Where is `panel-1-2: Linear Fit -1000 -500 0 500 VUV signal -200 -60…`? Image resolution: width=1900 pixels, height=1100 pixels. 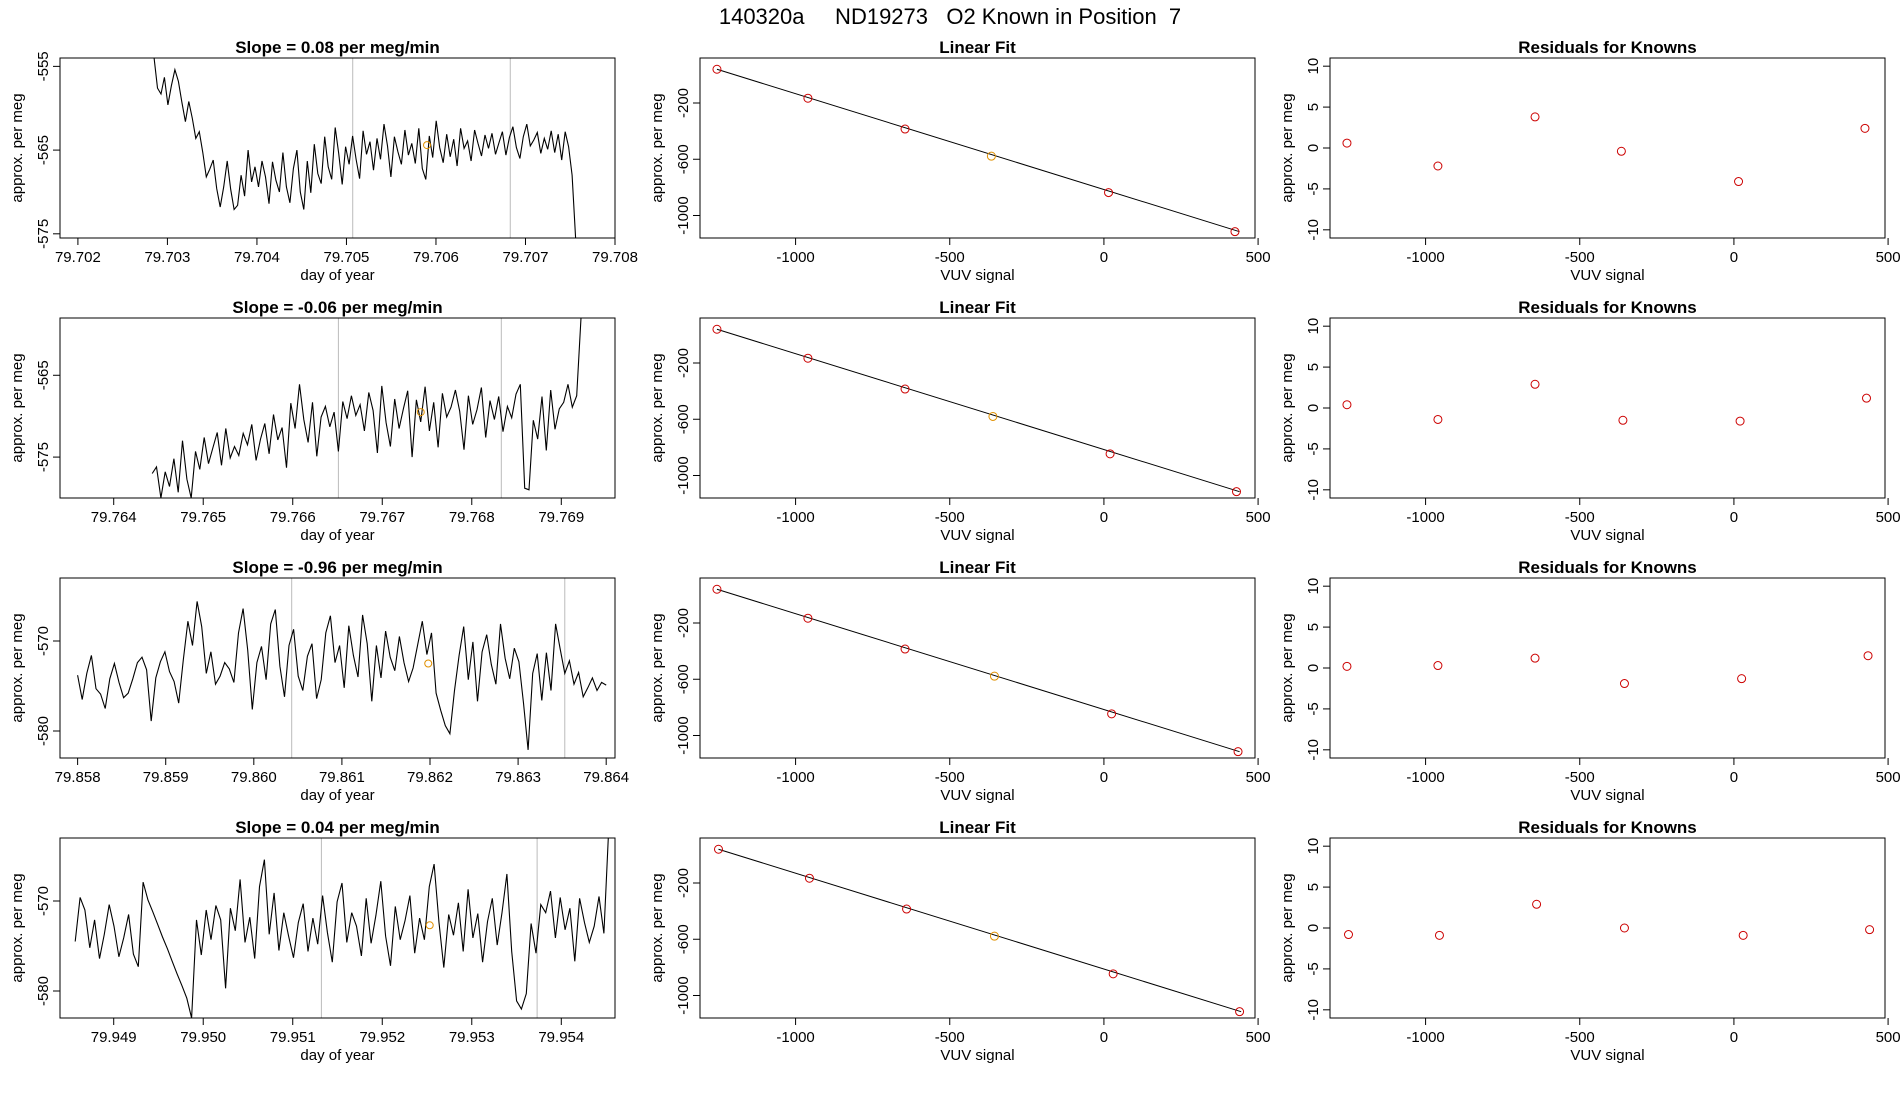
panel-1-2: Linear Fit -1000 -500 0 500 VUV signal -200 -60… is located at coordinates (960, 161).